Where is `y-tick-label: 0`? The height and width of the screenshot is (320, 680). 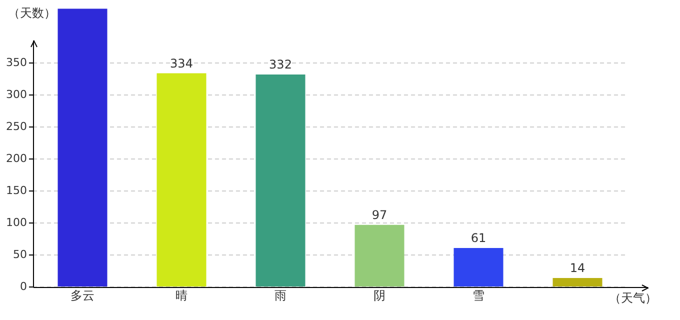
y-tick-label: 0 is located at coordinates (23, 286).